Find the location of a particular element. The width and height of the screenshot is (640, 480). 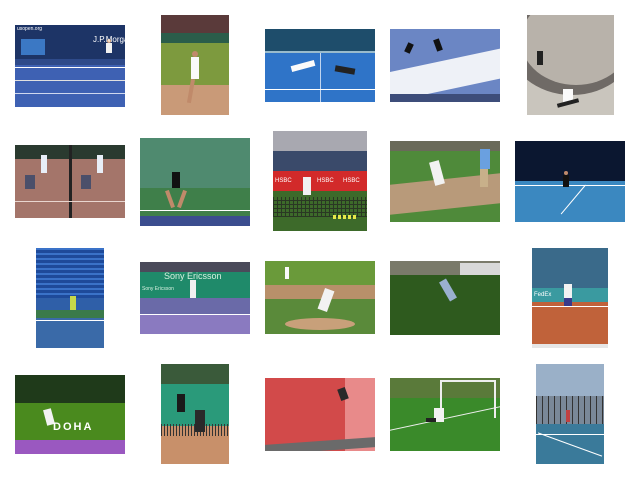

thumbnail-tennis-fence-court is located at coordinates (570, 414).